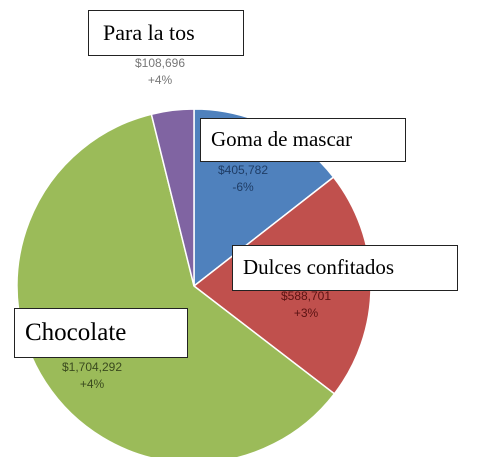 The height and width of the screenshot is (457, 484). I want to click on change-label-goma-de-mascar: -6%, so click(243, 187).